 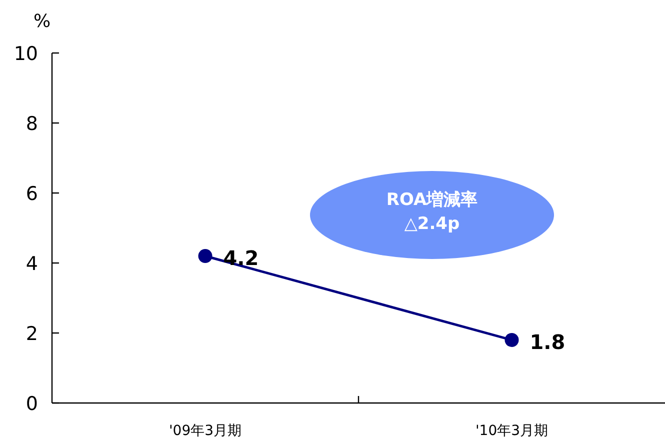 What do you see at coordinates (205, 431) in the screenshot?
I see `x-tick-label: '09年3月期` at bounding box center [205, 431].